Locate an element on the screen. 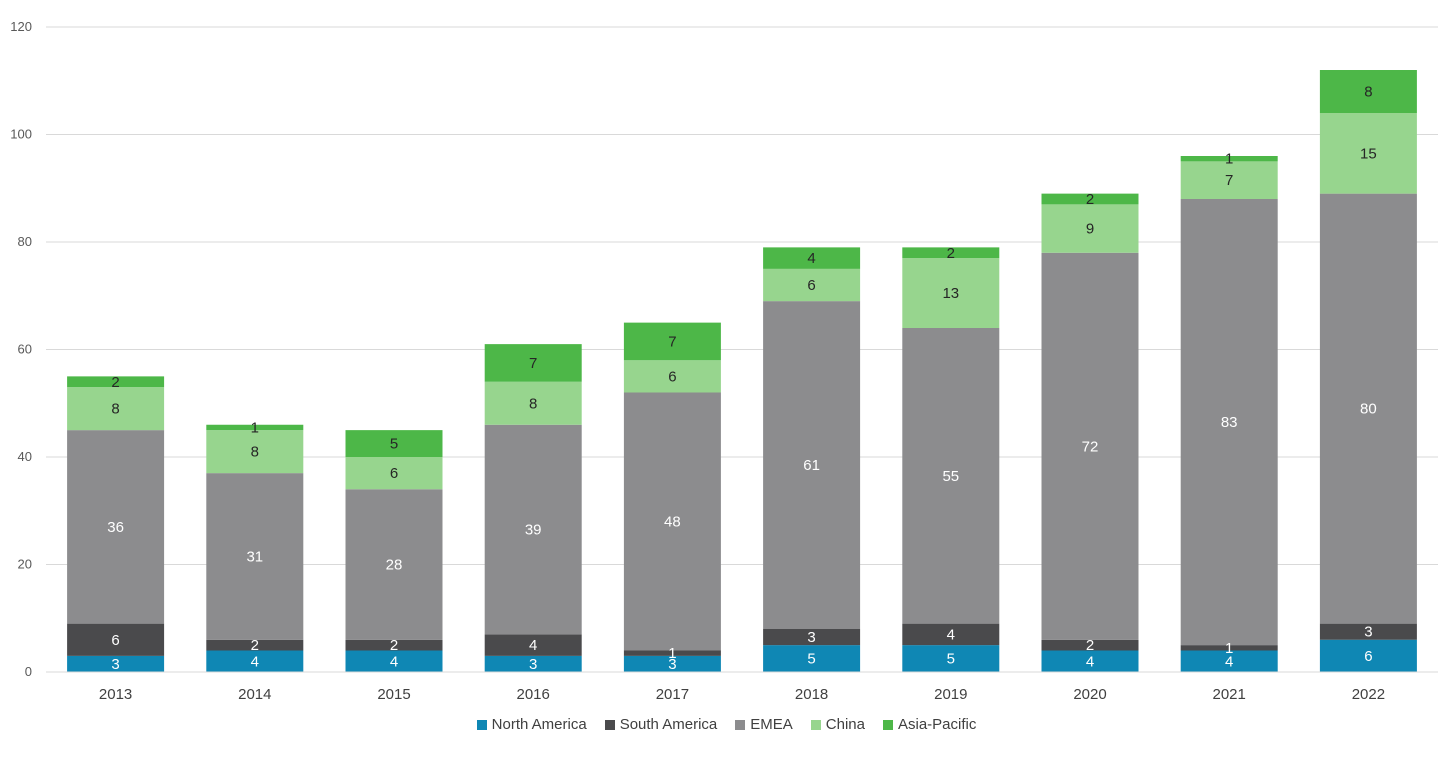  data-label: 80 is located at coordinates (1368, 409).